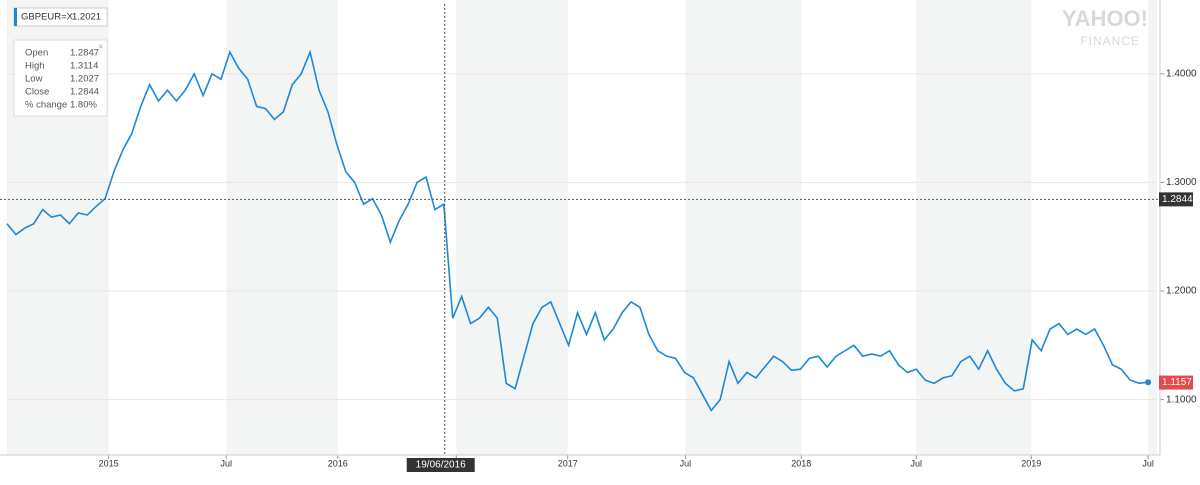 The image size is (1200, 485). I want to click on x-tick-label: 2016, so click(338, 463).